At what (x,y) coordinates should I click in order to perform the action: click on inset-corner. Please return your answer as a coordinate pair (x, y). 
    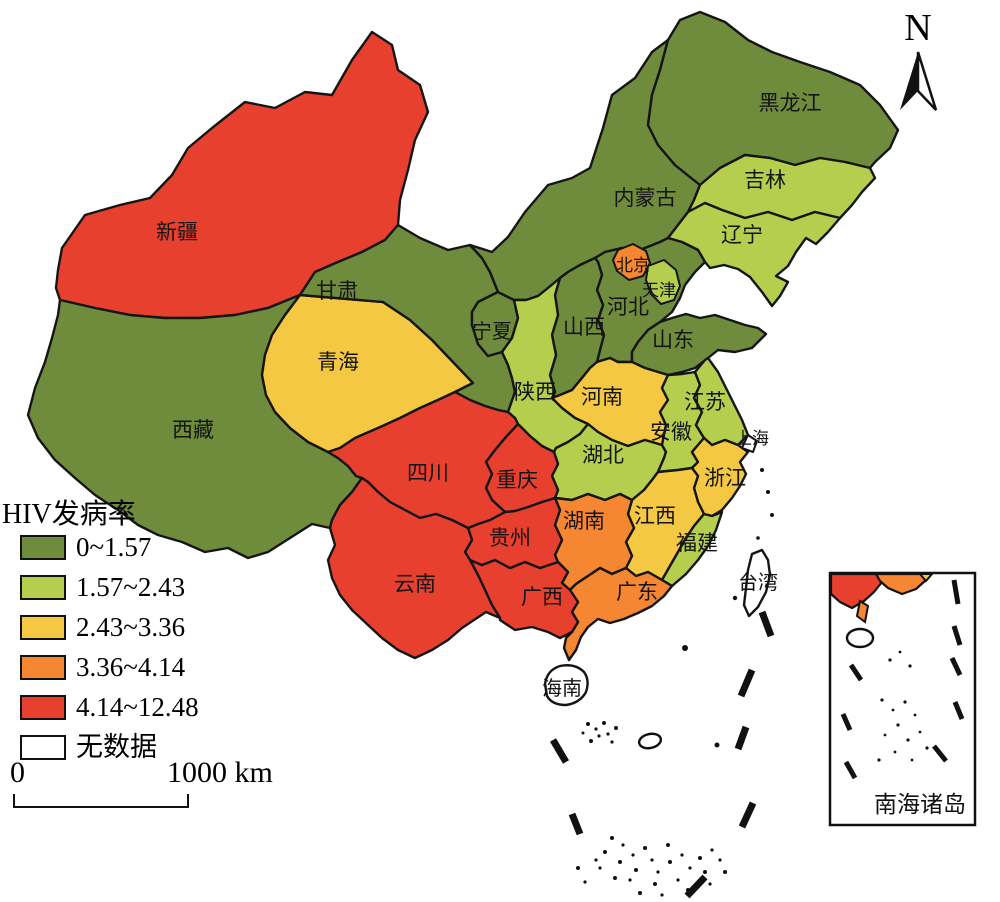
    Looking at the image, I should click on (926, 578).